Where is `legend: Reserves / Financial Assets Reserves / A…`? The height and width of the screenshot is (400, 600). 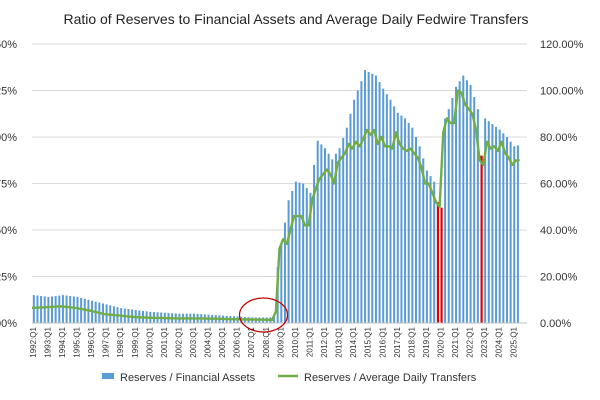 legend: Reserves / Financial Assets Reserves / A… is located at coordinates (289, 378).